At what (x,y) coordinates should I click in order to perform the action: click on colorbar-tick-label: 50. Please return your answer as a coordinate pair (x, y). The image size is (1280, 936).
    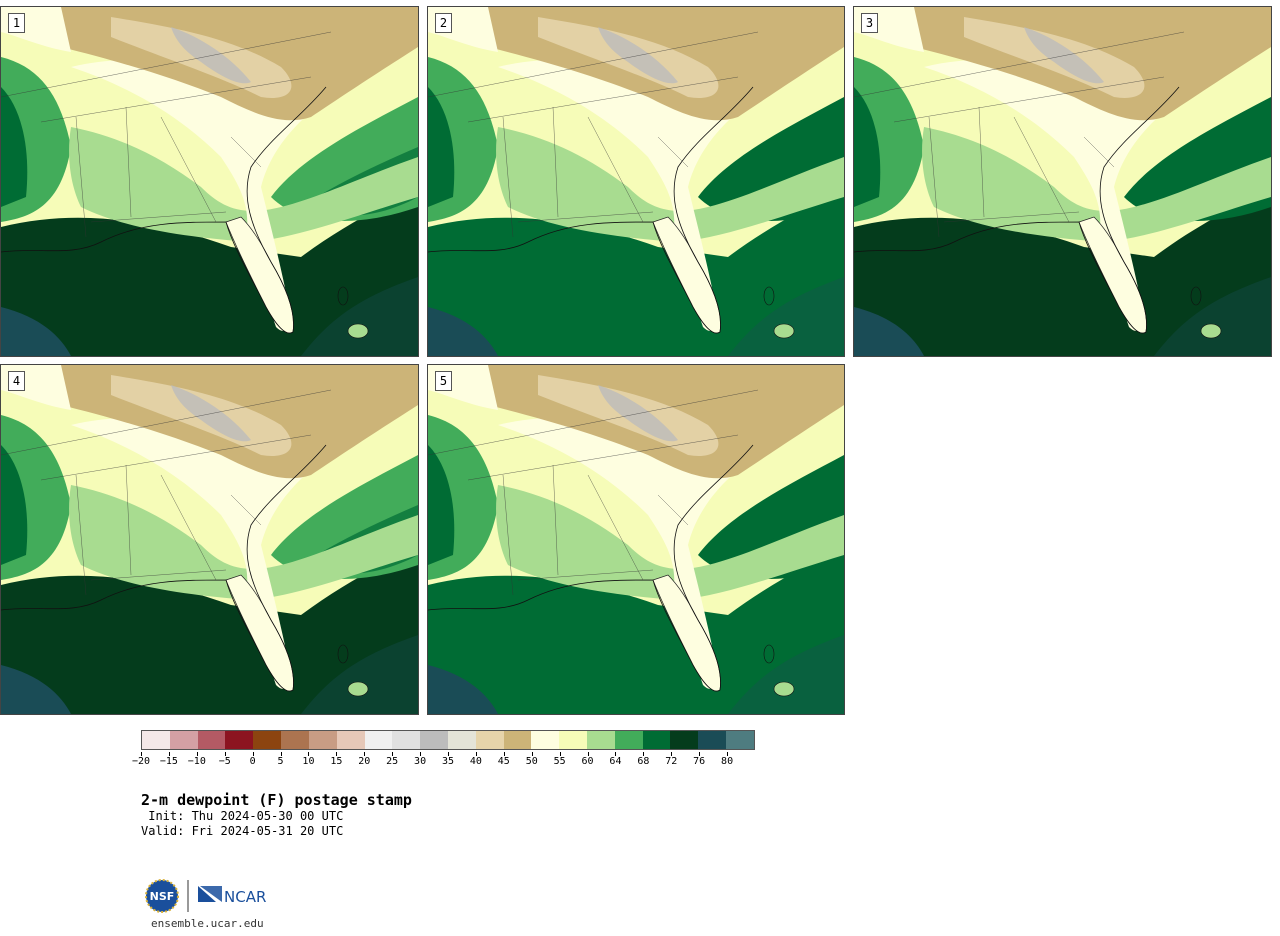
    Looking at the image, I should click on (531, 761).